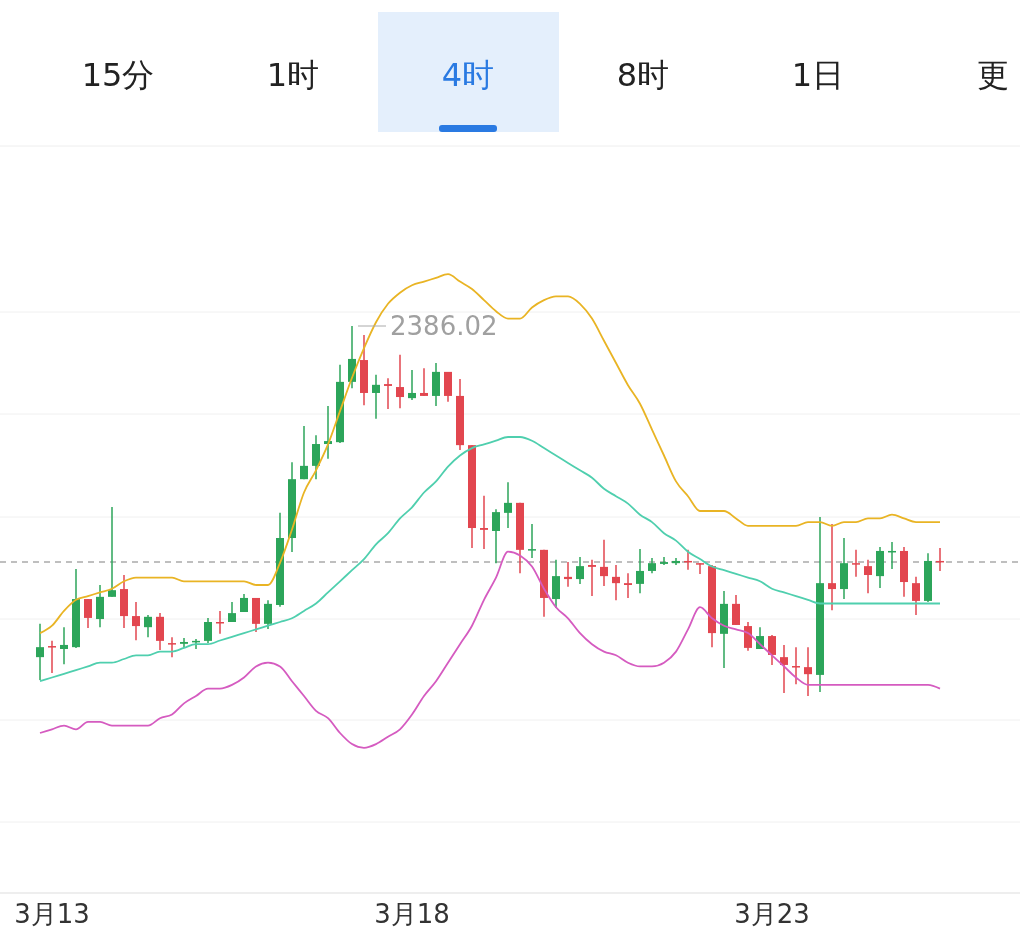 This screenshot has height=940, width=1020. Describe the element at coordinates (52, 914) in the screenshot. I see `x-tick-label: 3月13` at that location.